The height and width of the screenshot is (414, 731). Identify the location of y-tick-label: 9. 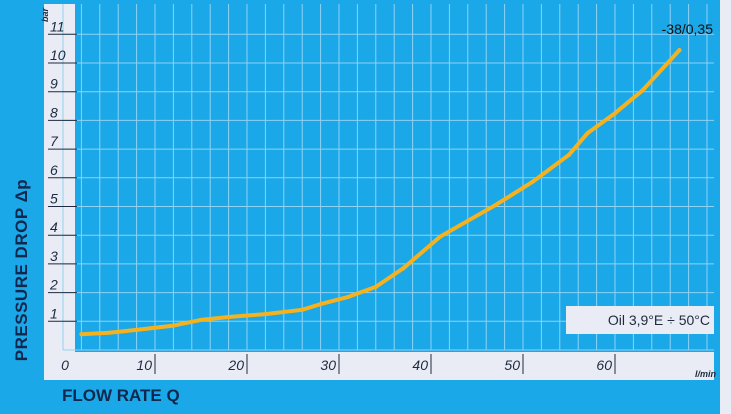
(54, 84).